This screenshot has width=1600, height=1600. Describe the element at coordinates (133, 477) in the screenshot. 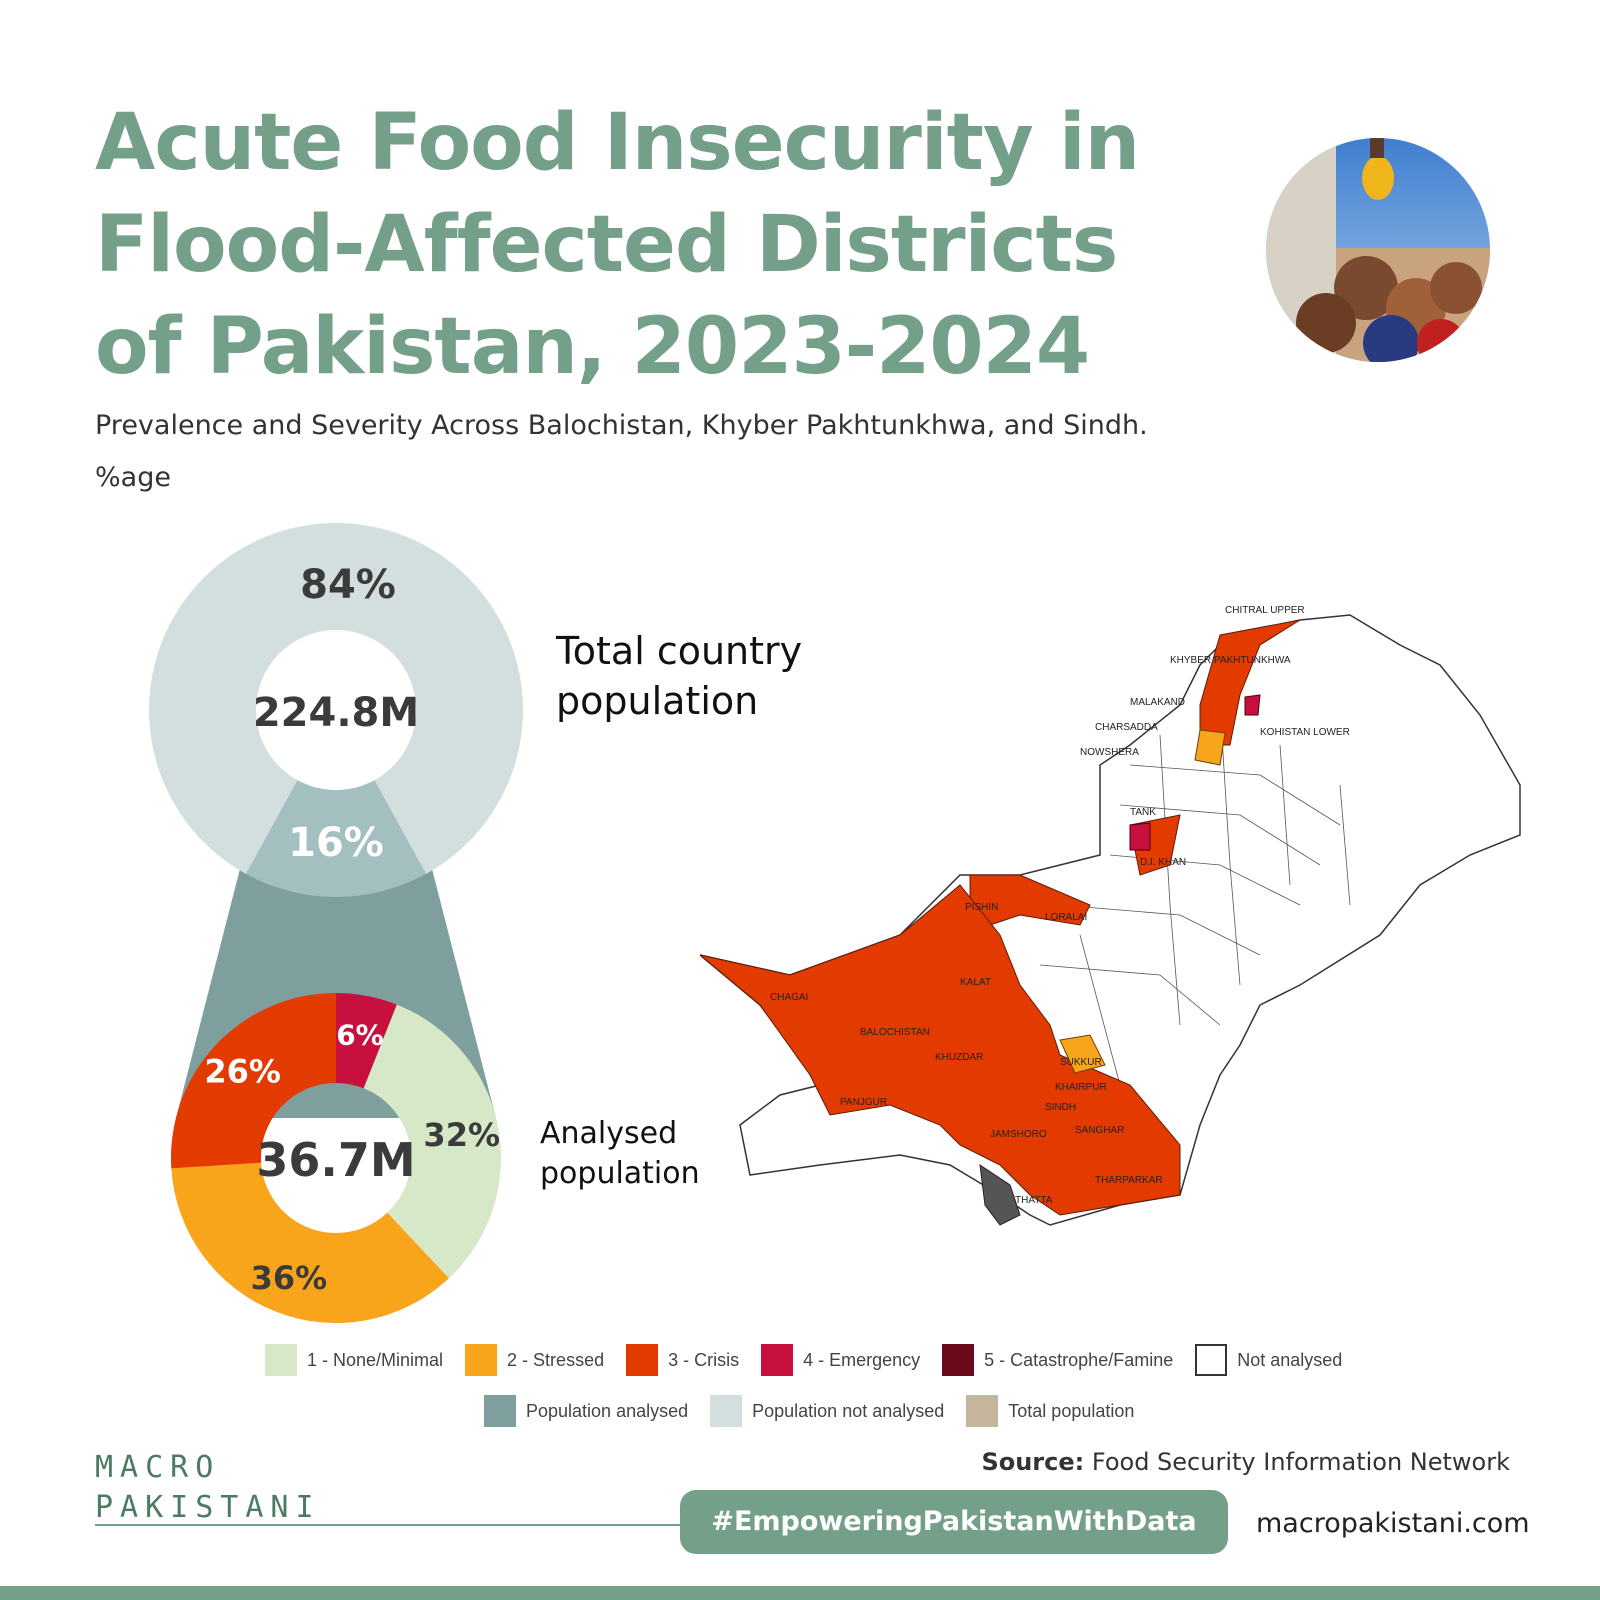

I see `unit-label: %age` at that location.